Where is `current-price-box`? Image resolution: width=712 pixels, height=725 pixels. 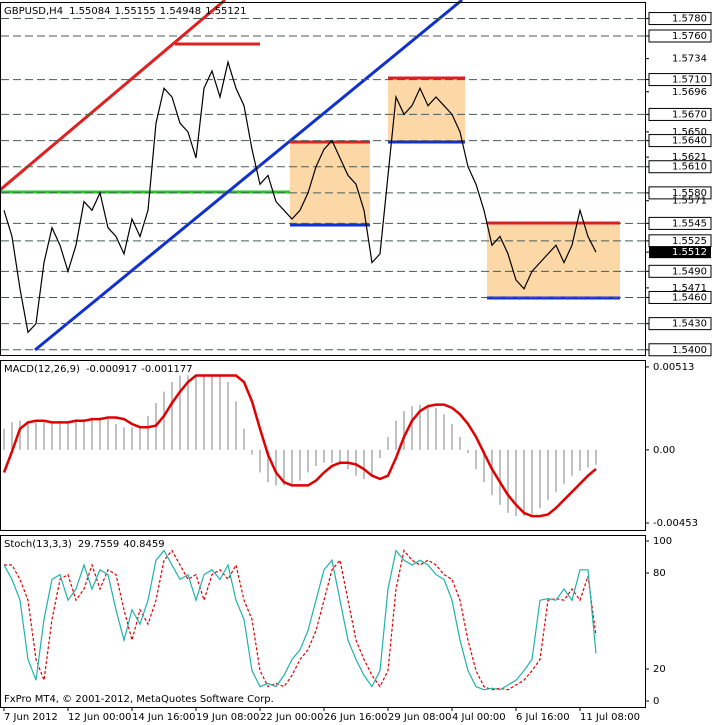
current-price-box is located at coordinates (680, 252).